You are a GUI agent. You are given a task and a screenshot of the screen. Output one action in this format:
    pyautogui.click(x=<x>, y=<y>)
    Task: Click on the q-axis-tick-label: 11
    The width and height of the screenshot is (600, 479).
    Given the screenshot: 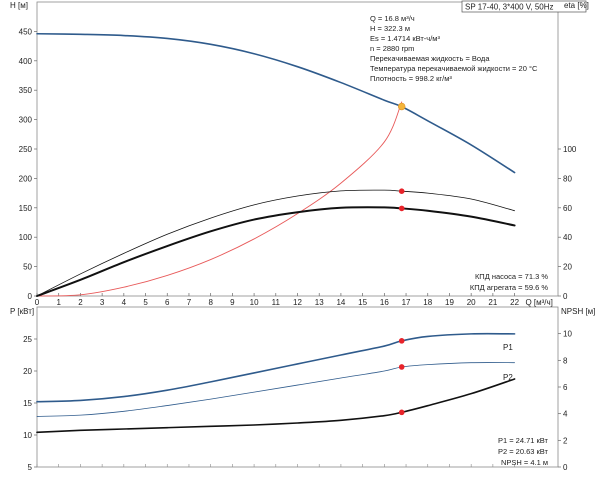 What is the action you would take?
    pyautogui.click(x=276, y=302)
    